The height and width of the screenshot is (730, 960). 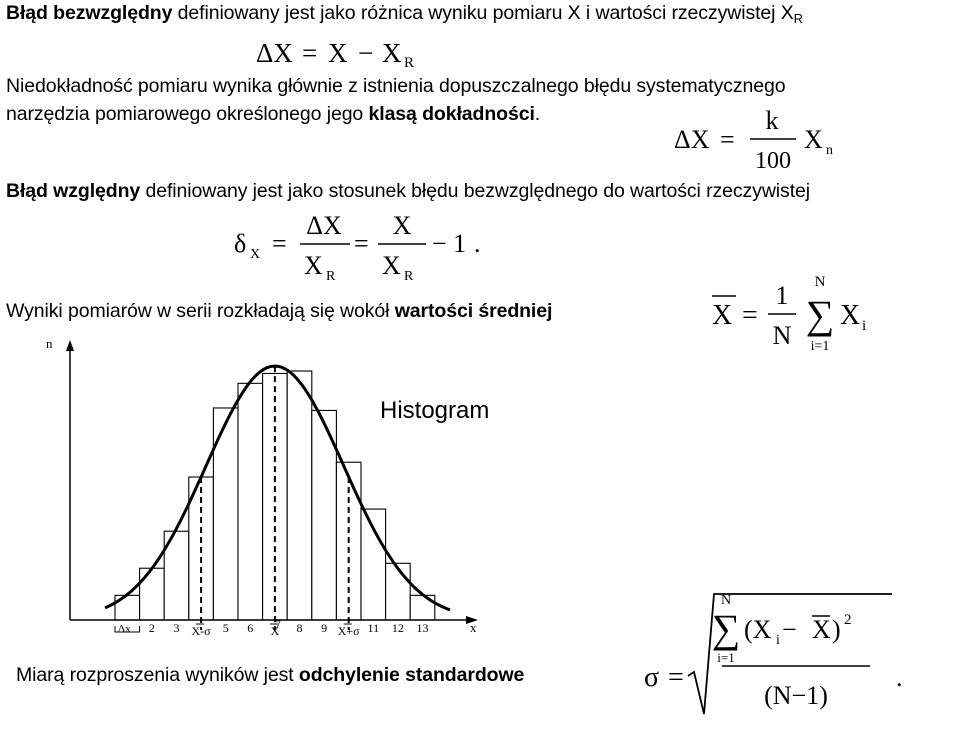 I want to click on formula-rel-den1-sub: R, so click(x=331, y=276).